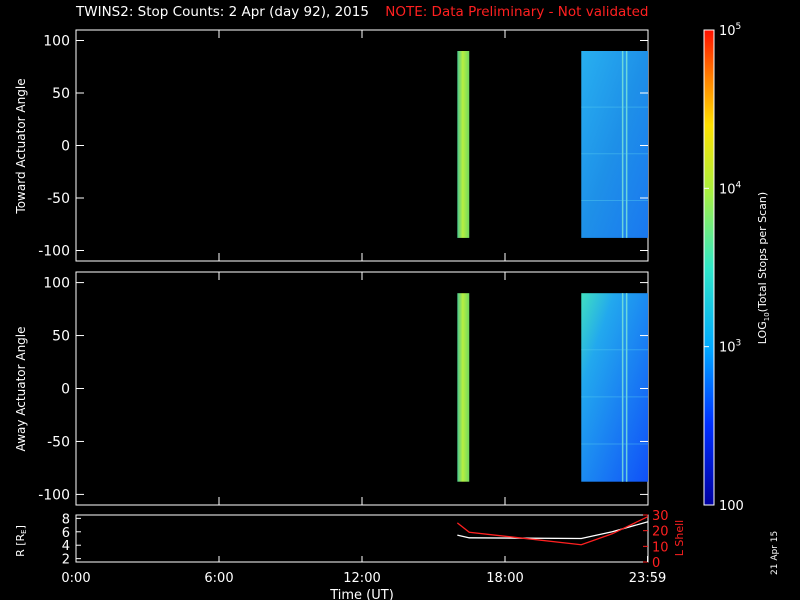 This screenshot has height=600, width=800. What do you see at coordinates (21, 146) in the screenshot?
I see `toward-ylabel: Toward Actuator Angle` at bounding box center [21, 146].